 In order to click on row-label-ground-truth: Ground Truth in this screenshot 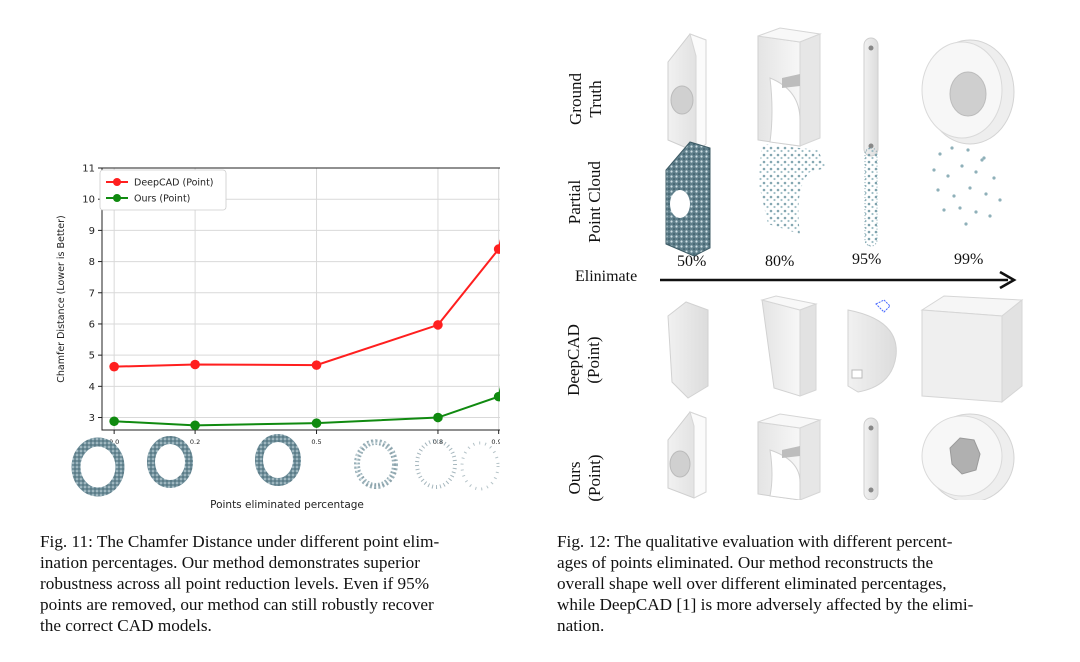, I will do `click(588, 99)`.